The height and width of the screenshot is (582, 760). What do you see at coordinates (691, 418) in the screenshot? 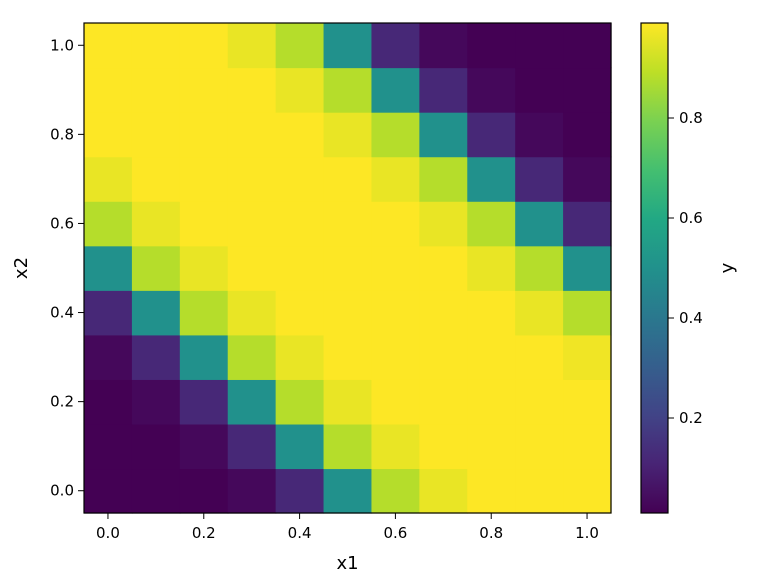
I see `colorbar-tick-label: 0.2` at bounding box center [691, 418].